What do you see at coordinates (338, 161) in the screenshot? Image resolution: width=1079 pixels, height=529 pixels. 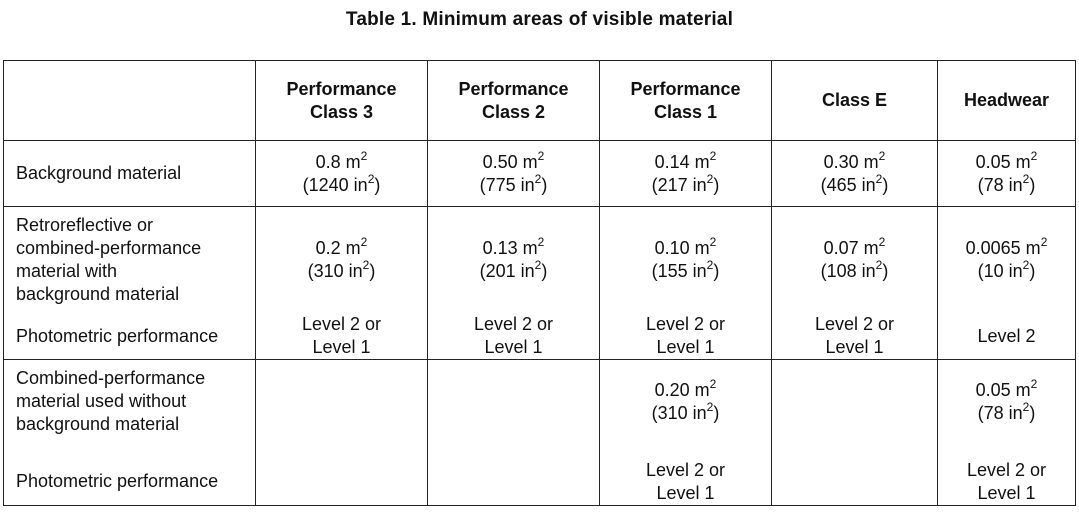 I see `value-metric: 0.8 m` at bounding box center [338, 161].